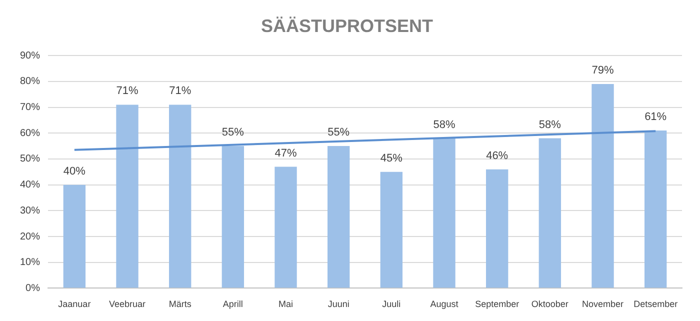  Describe the element at coordinates (656, 304) in the screenshot. I see `x-tick-label: Detsember` at that location.